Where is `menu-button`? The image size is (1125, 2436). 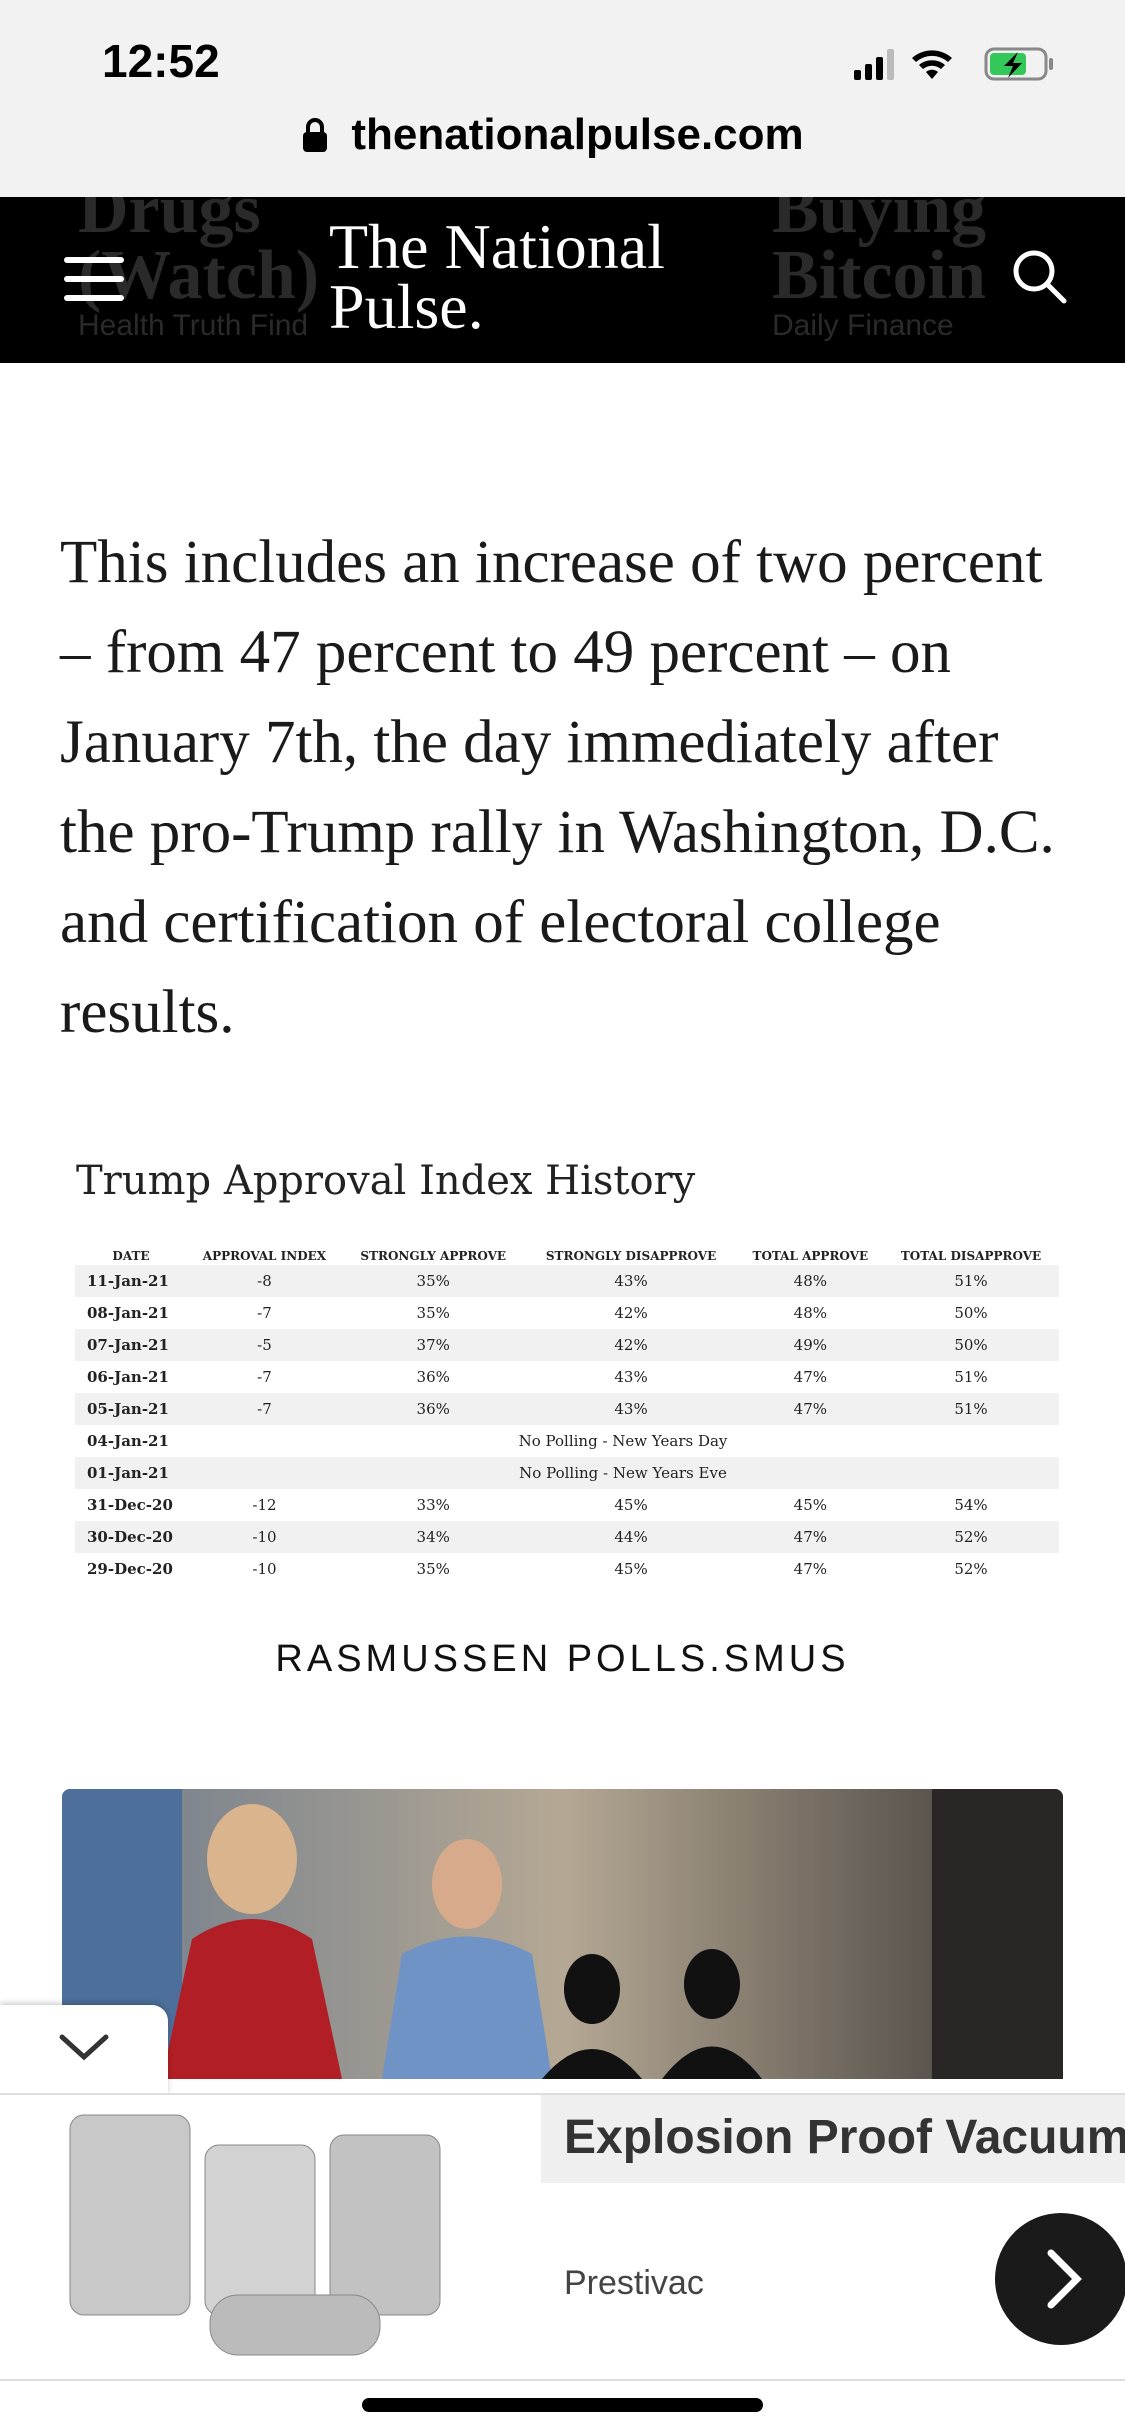
menu-button is located at coordinates (95, 280).